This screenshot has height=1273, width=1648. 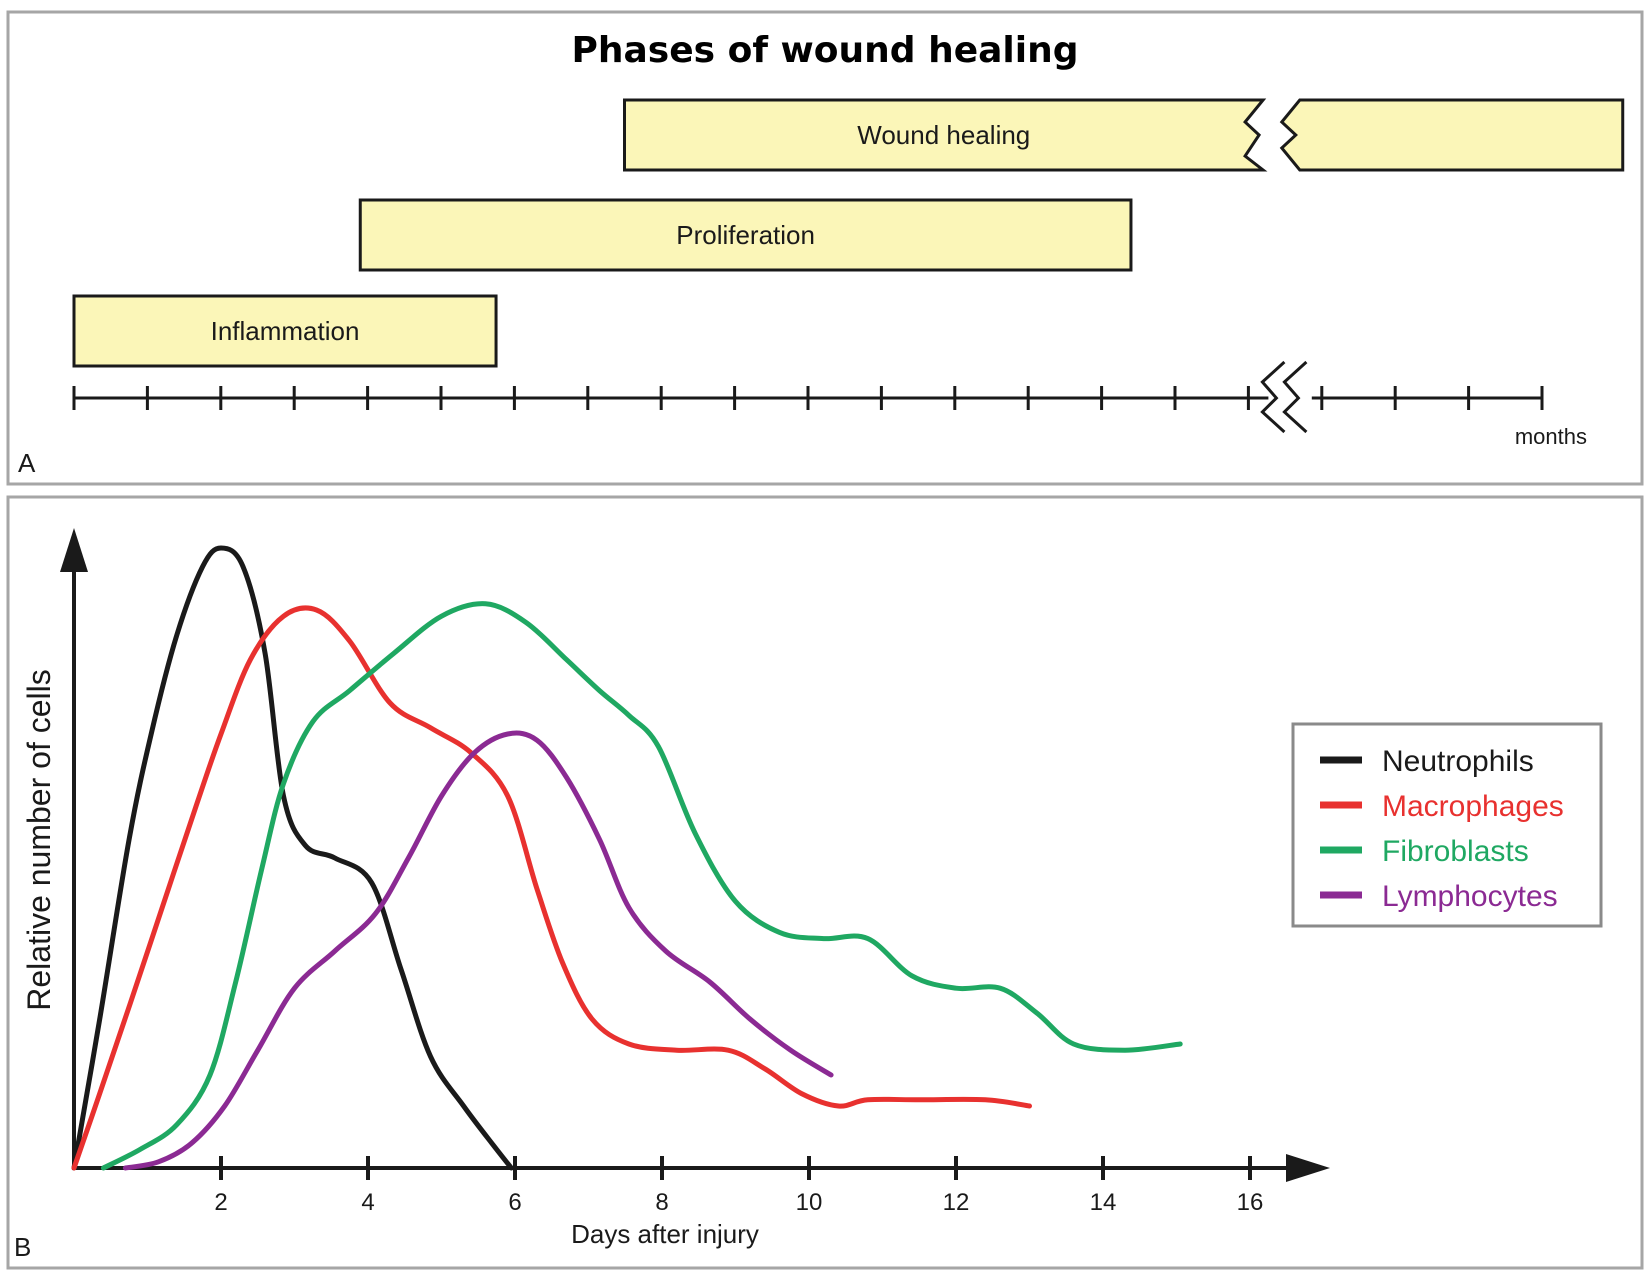 I want to click on series-line-lymphocytes, so click(x=478, y=950).